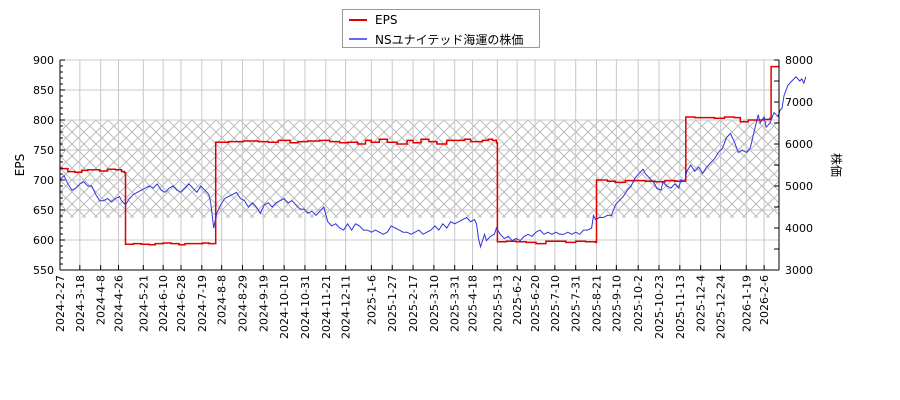 This screenshot has width=900, height=400. What do you see at coordinates (392, 303) in the screenshot?
I see `x-tick-label: 2025-1-27` at bounding box center [392, 303].